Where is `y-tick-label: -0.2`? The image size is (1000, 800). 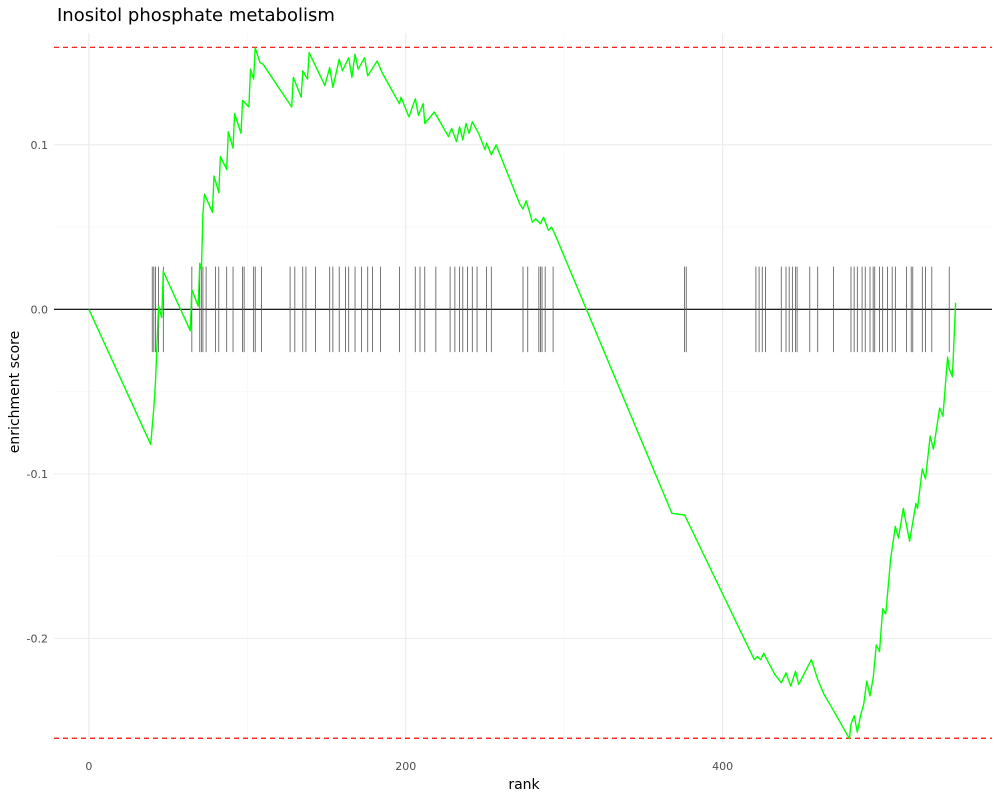
y-tick-label: -0.2 is located at coordinates (37, 638).